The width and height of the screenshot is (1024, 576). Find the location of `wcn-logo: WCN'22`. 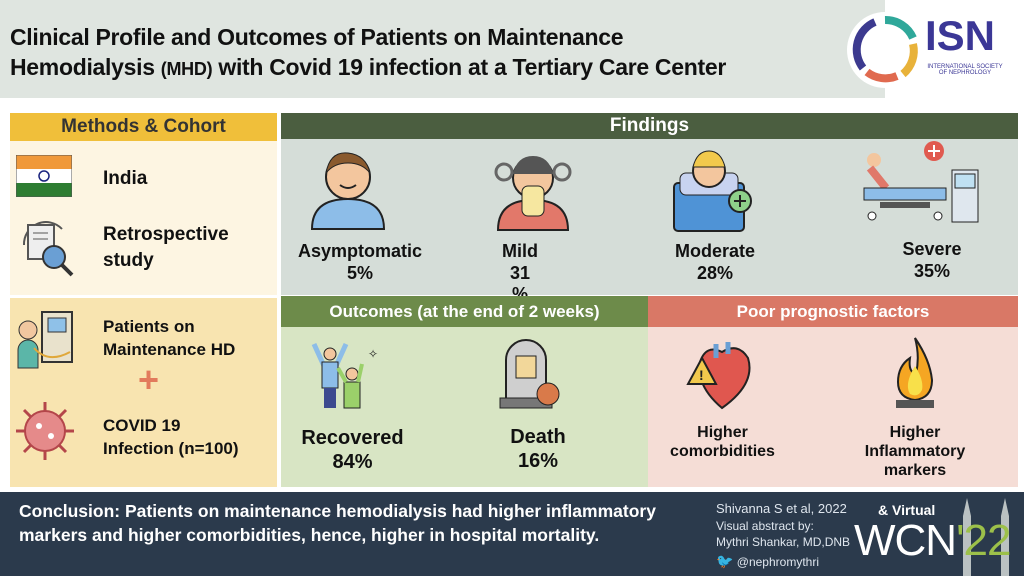

wcn-logo: WCN'22 is located at coordinates (932, 541).